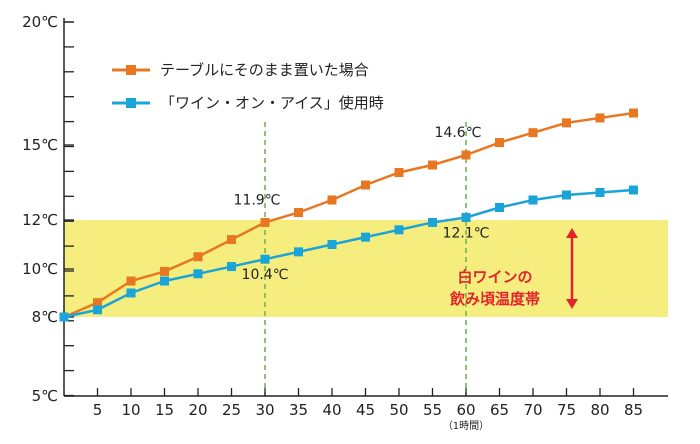 The width and height of the screenshot is (700, 444). What do you see at coordinates (298, 410) in the screenshot?
I see `x-tick-label-35: 35` at bounding box center [298, 410].